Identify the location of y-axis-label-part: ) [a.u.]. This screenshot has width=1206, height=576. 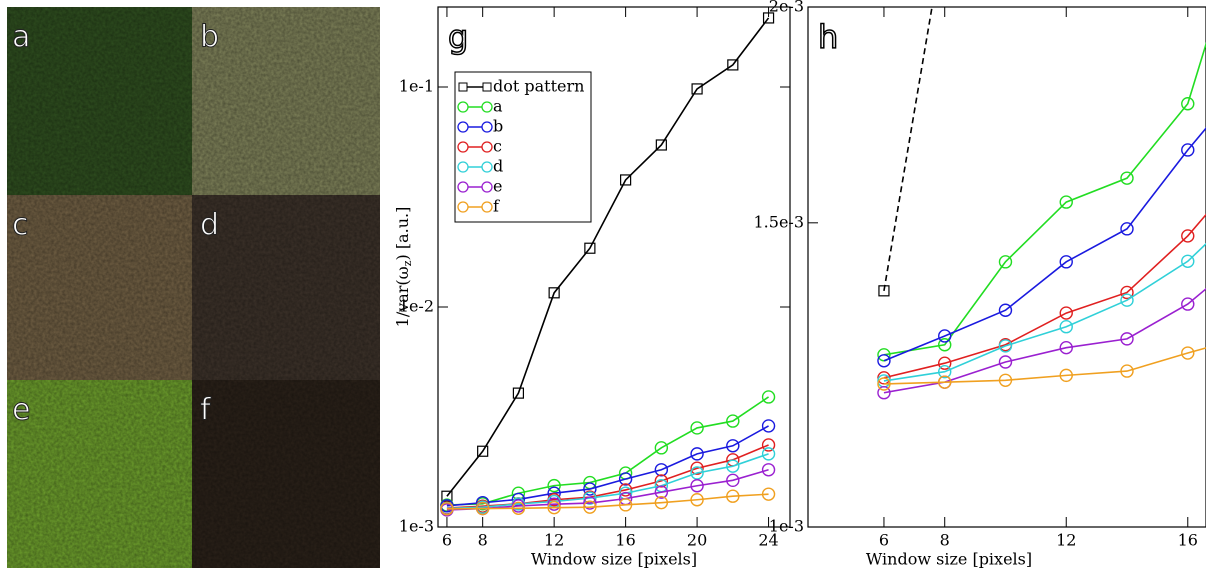
(402, 234).